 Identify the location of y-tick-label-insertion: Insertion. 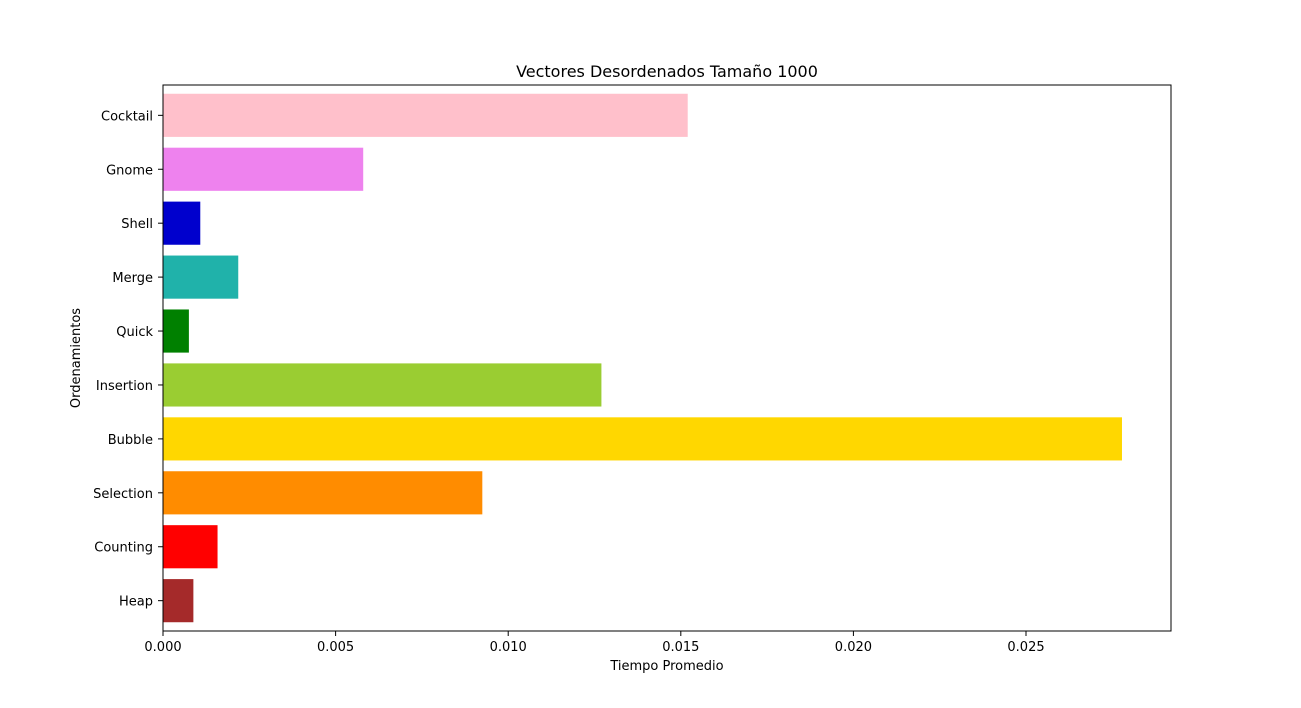
(124, 386).